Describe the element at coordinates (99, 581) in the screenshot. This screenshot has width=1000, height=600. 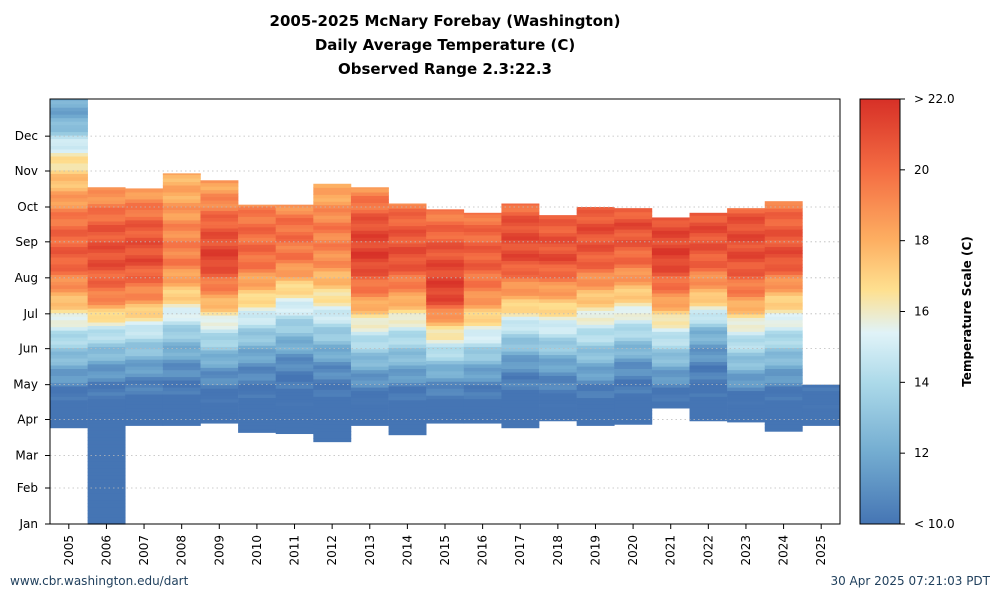
I see `footer-source-link: www.cbr.washington.edu/dart` at that location.